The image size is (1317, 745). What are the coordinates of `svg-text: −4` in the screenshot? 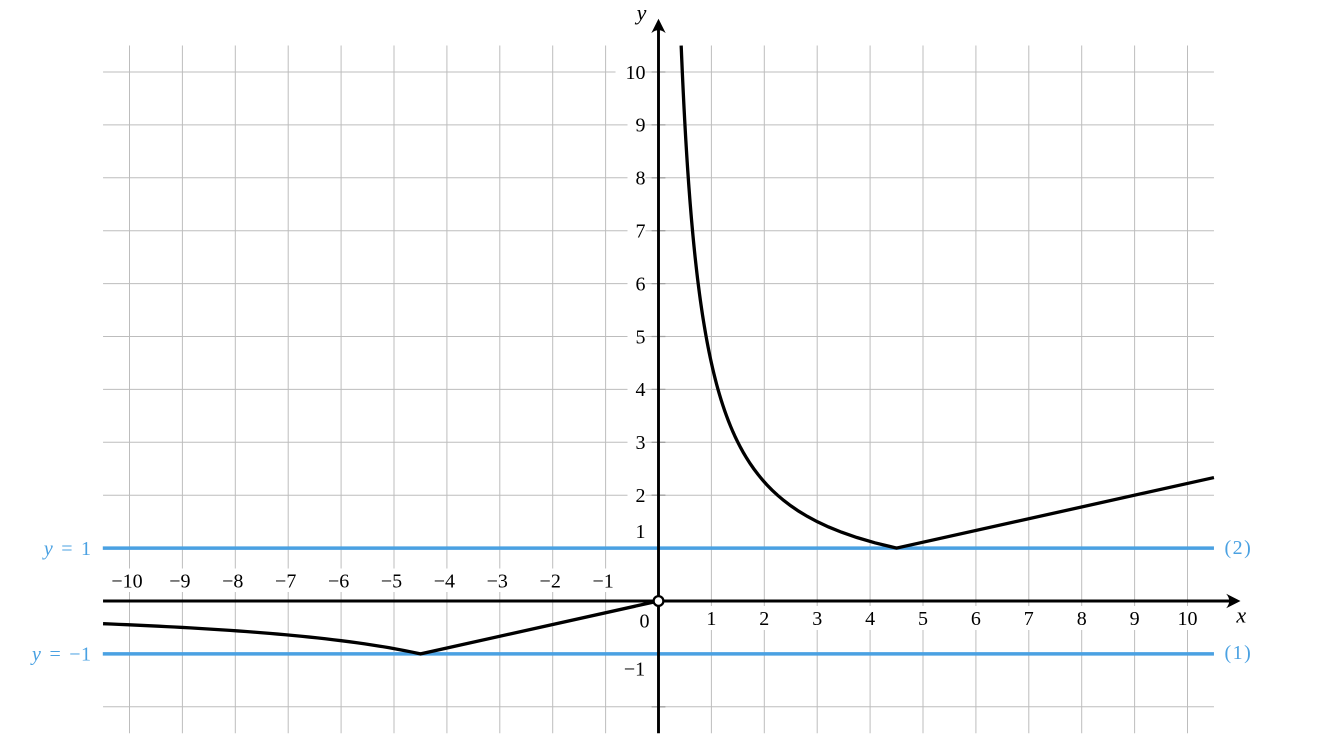 It's located at (444, 581).